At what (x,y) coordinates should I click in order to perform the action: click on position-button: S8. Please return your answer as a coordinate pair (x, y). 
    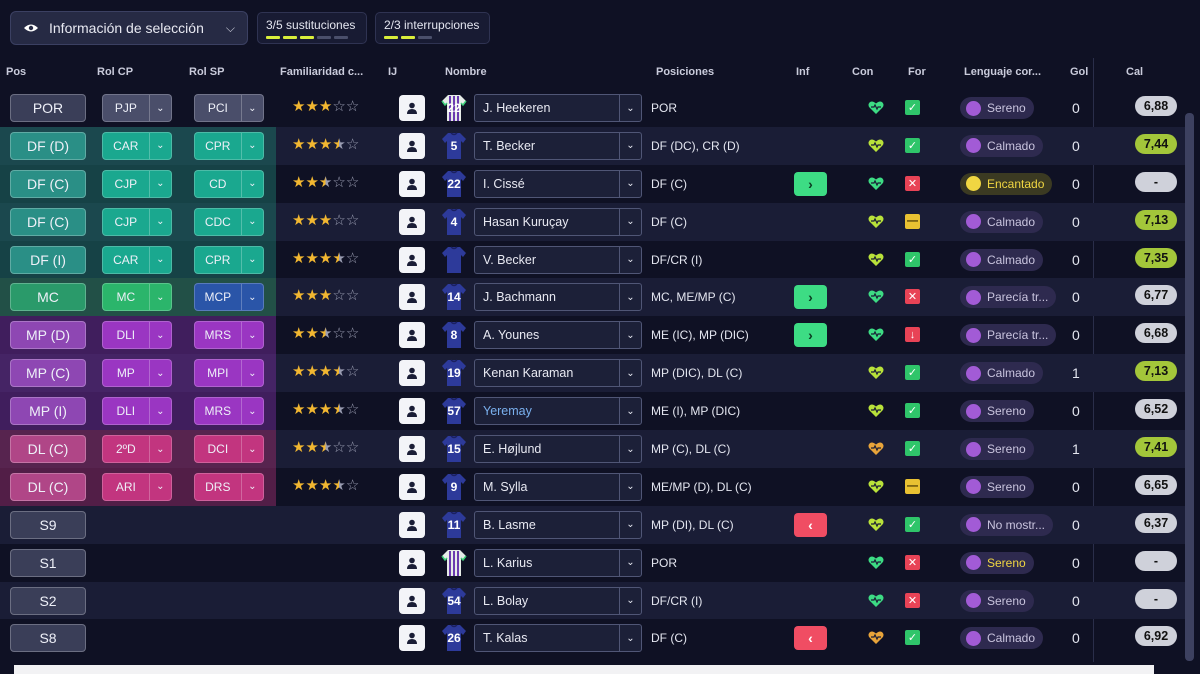
    Looking at the image, I should click on (48, 638).